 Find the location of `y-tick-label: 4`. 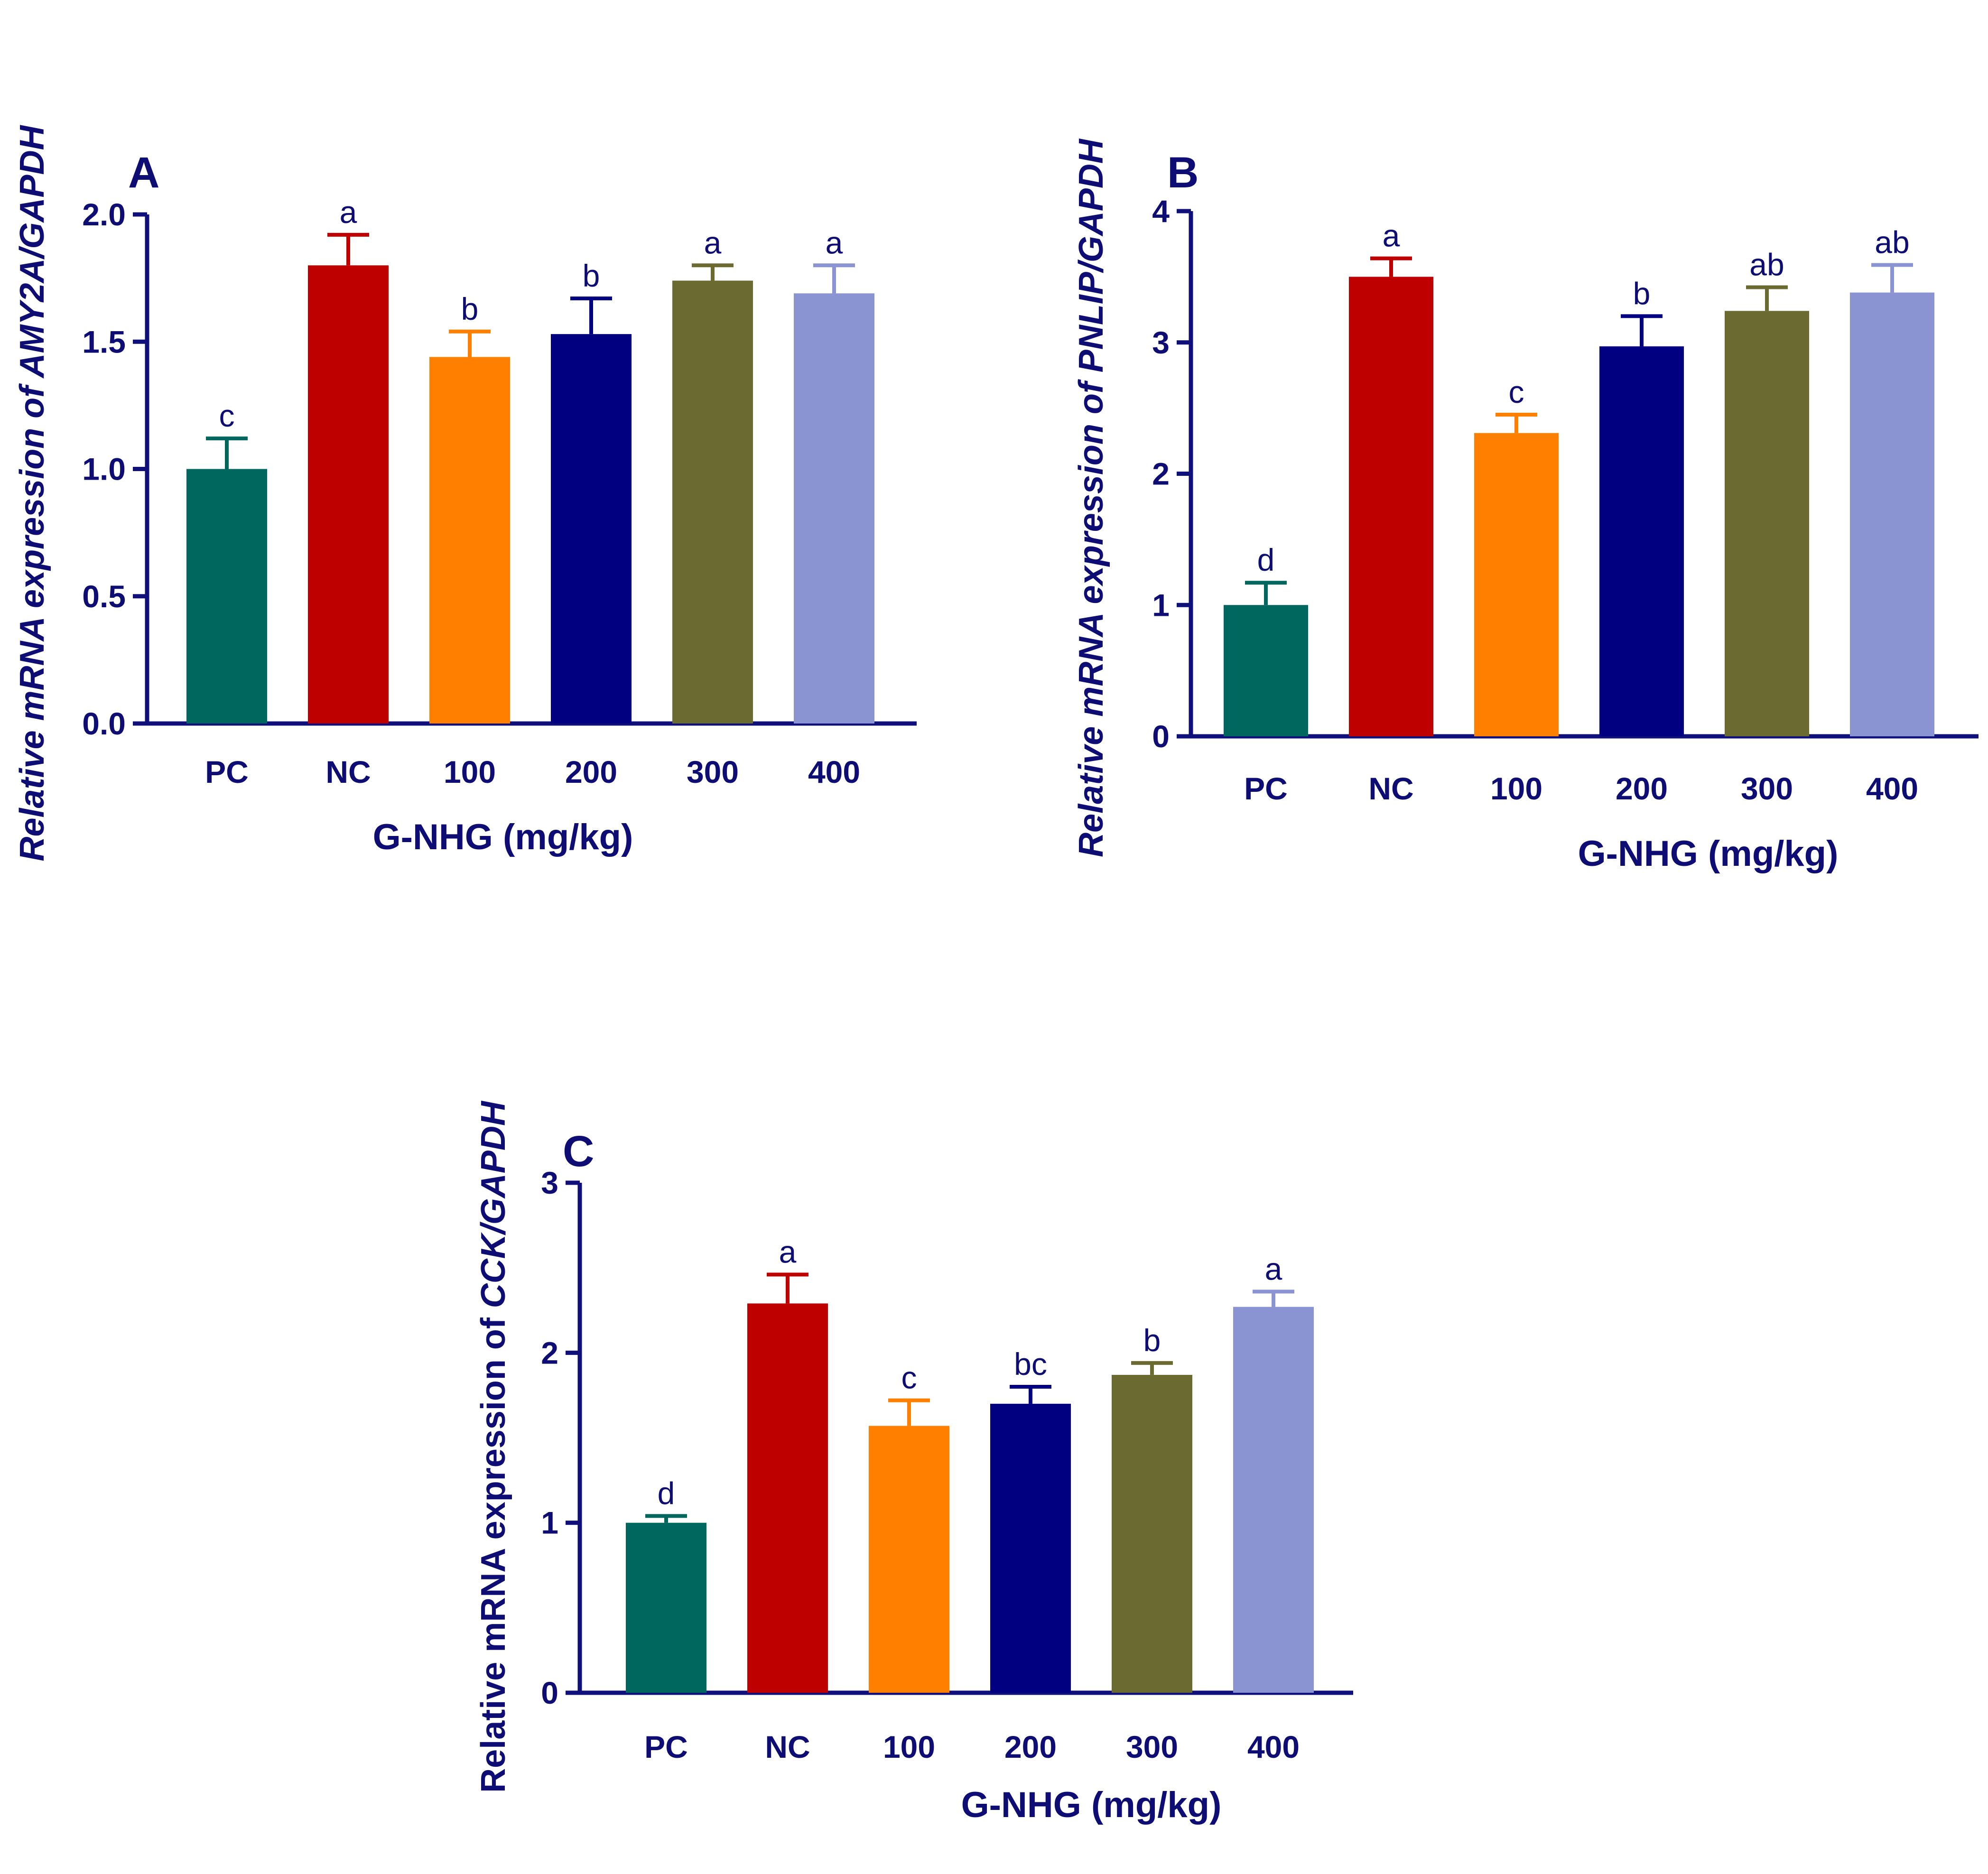

y-tick-label: 4 is located at coordinates (1161, 212).